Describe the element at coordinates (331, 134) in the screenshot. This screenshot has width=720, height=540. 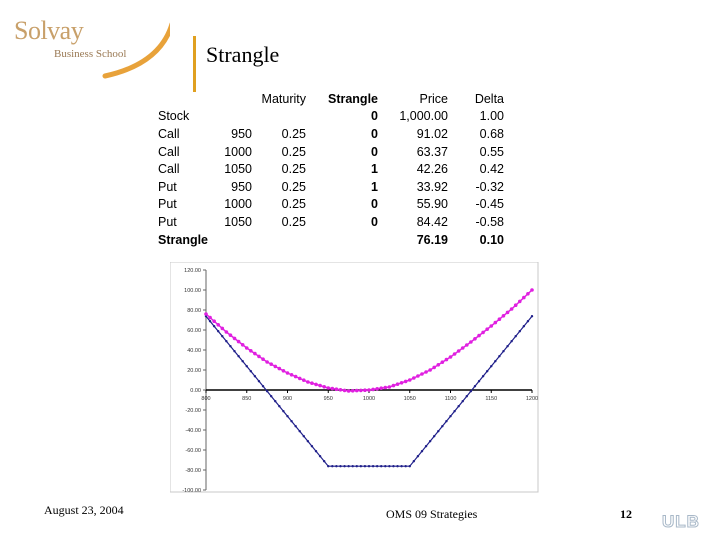
I see `table-row: Call 950 0.25 0 91.02 0.68` at that location.